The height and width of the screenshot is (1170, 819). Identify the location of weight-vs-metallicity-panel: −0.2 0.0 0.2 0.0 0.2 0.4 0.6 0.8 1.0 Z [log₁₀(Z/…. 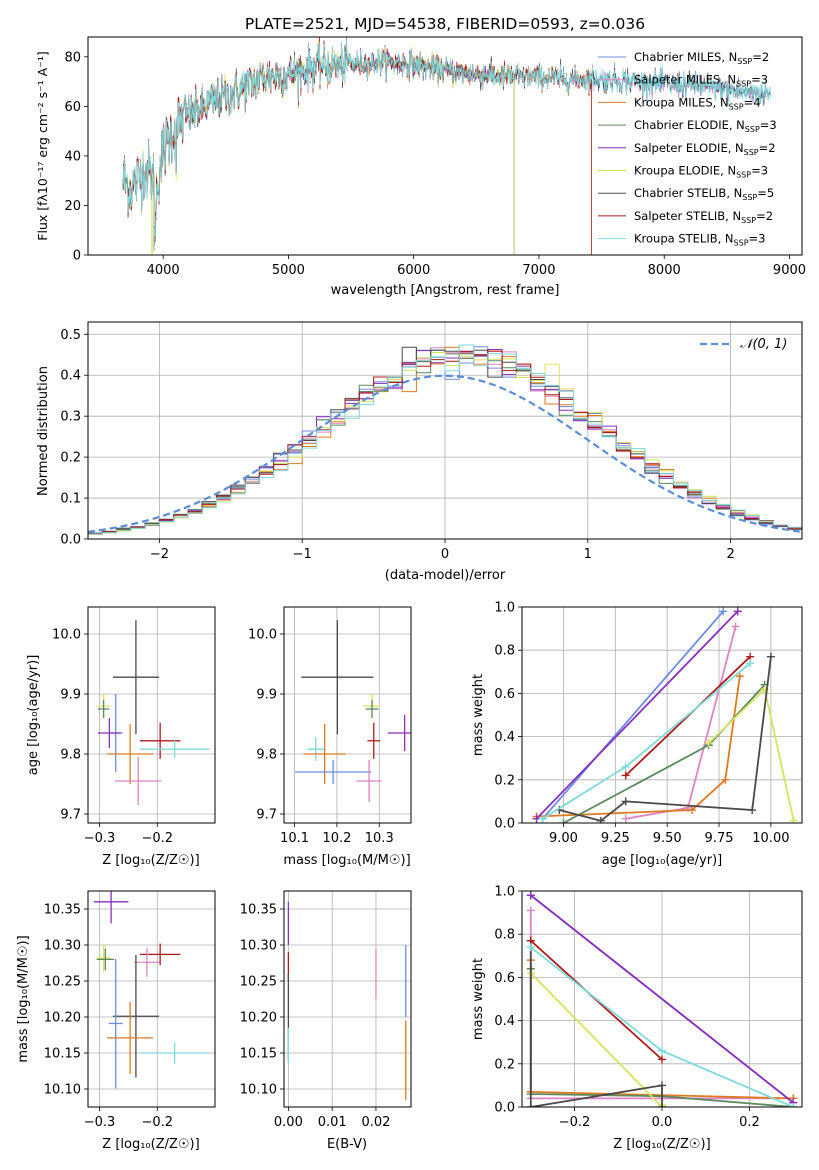
(637, 1018).